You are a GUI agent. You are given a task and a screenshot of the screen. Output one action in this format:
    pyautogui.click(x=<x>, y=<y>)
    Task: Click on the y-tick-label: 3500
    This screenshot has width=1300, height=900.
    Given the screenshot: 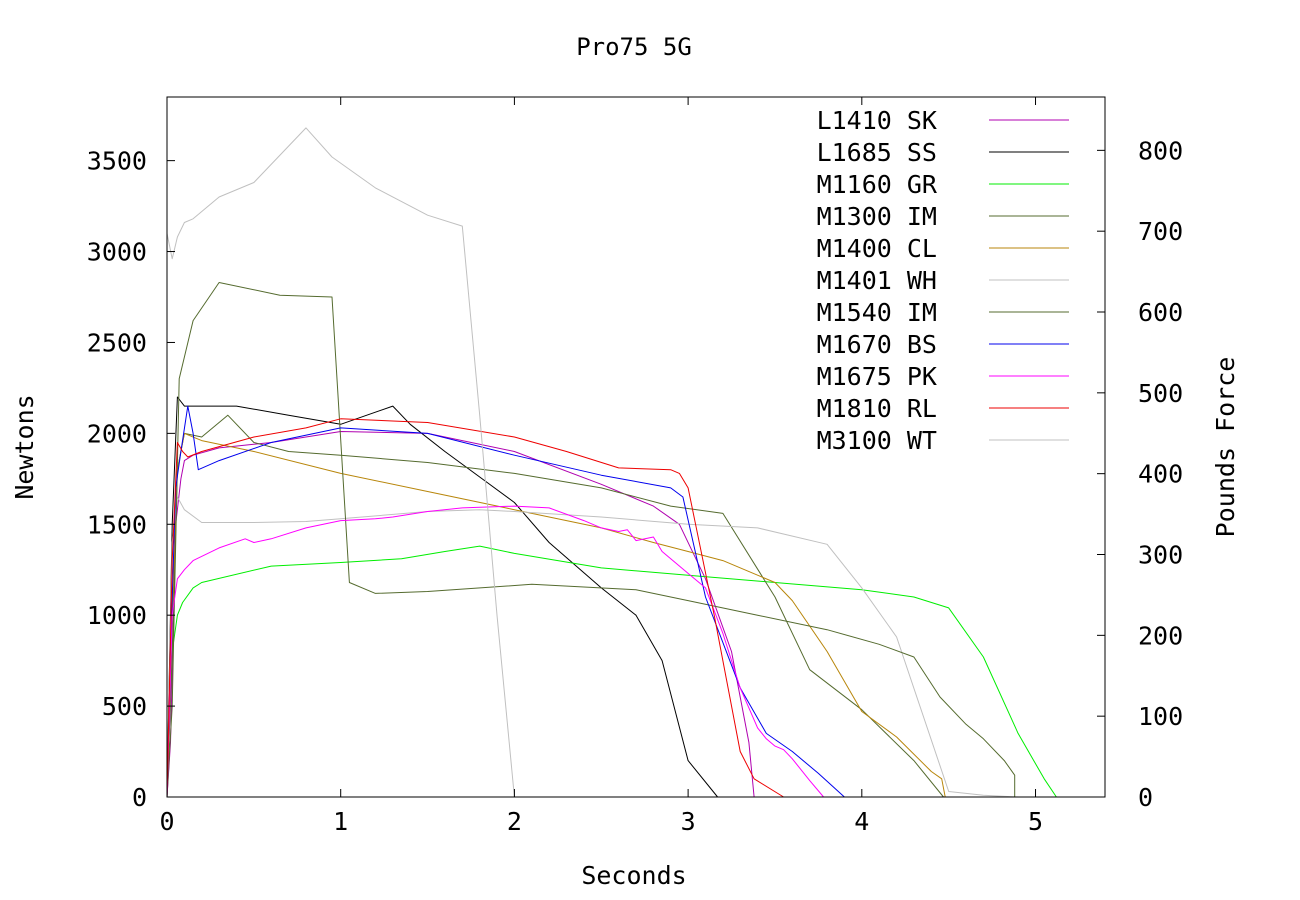 What is the action you would take?
    pyautogui.click(x=117, y=161)
    